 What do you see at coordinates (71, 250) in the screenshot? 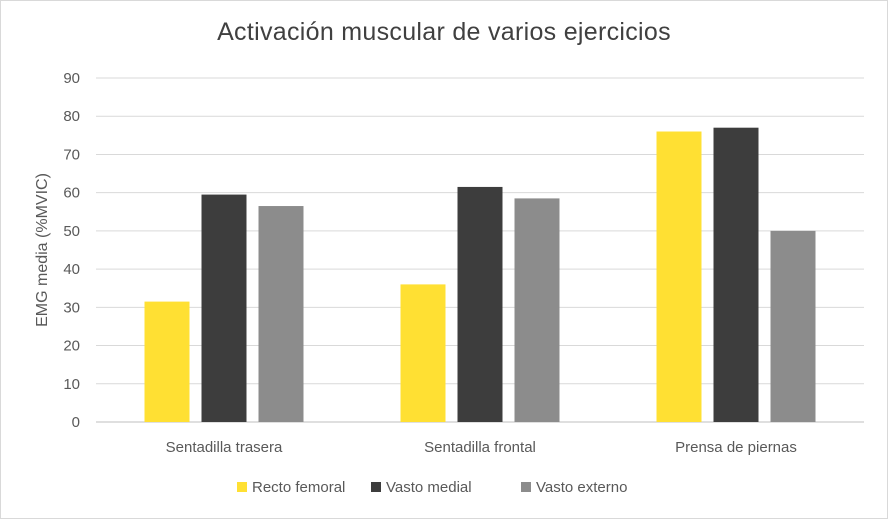
I see `y-axis-ticks: 0 10 20 30 40 50 60 70 80 90` at bounding box center [71, 250].